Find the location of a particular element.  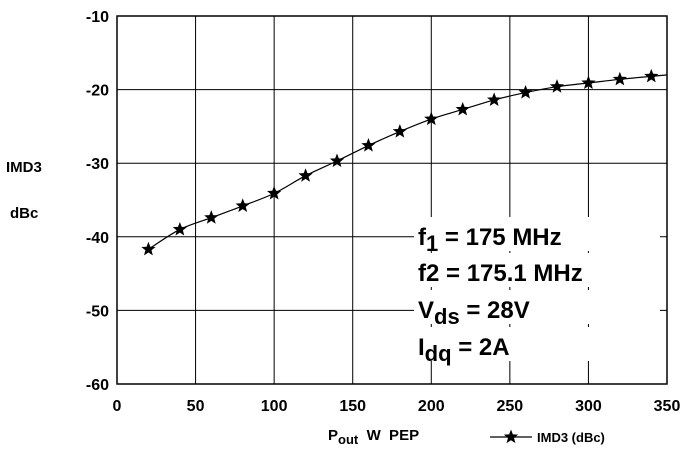

legend-star-icon is located at coordinates (511, 436).